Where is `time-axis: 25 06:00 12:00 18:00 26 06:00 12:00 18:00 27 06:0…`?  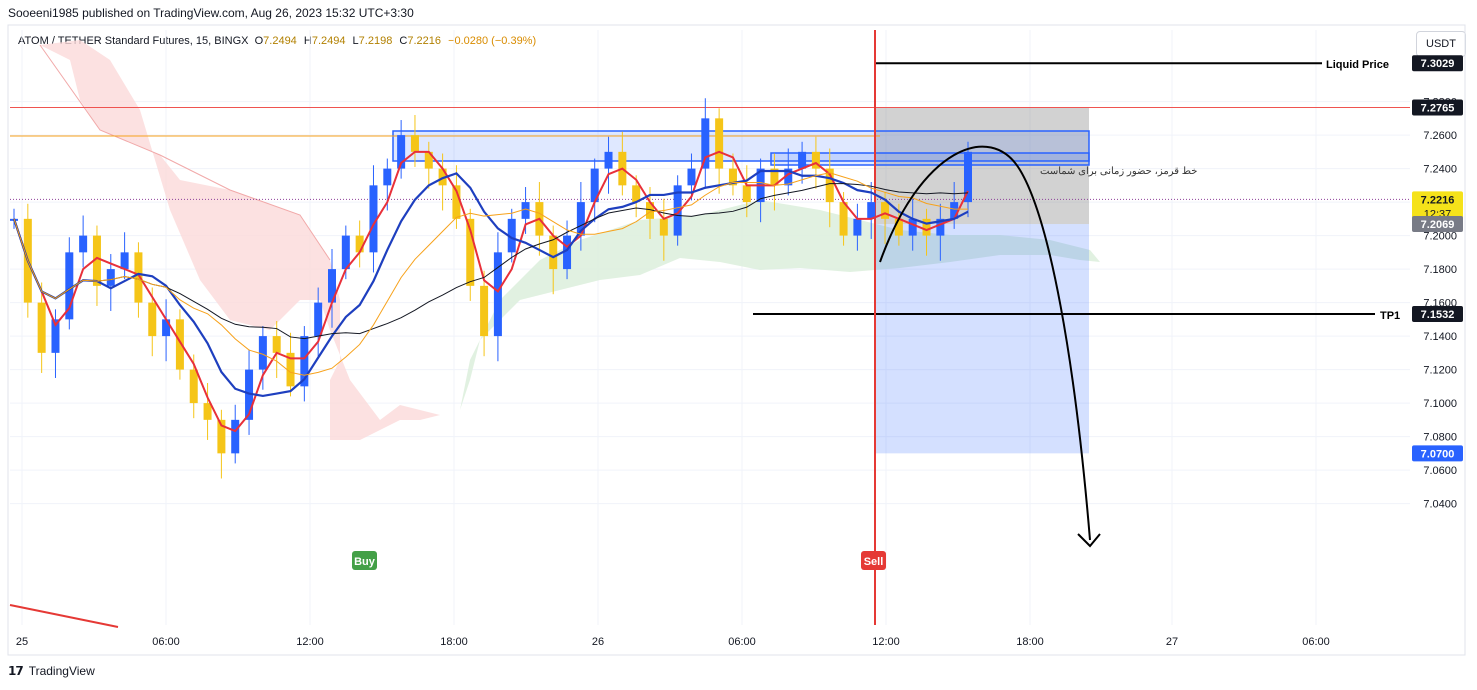 time-axis: 25 06:00 12:00 18:00 26 06:00 12:00 18:00 27 06:0… is located at coordinates (673, 642).